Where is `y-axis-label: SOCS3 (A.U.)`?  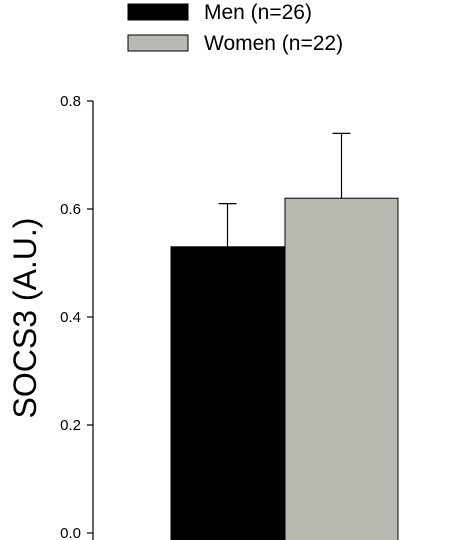
y-axis-label: SOCS3 (A.U.) is located at coordinates (25, 318).